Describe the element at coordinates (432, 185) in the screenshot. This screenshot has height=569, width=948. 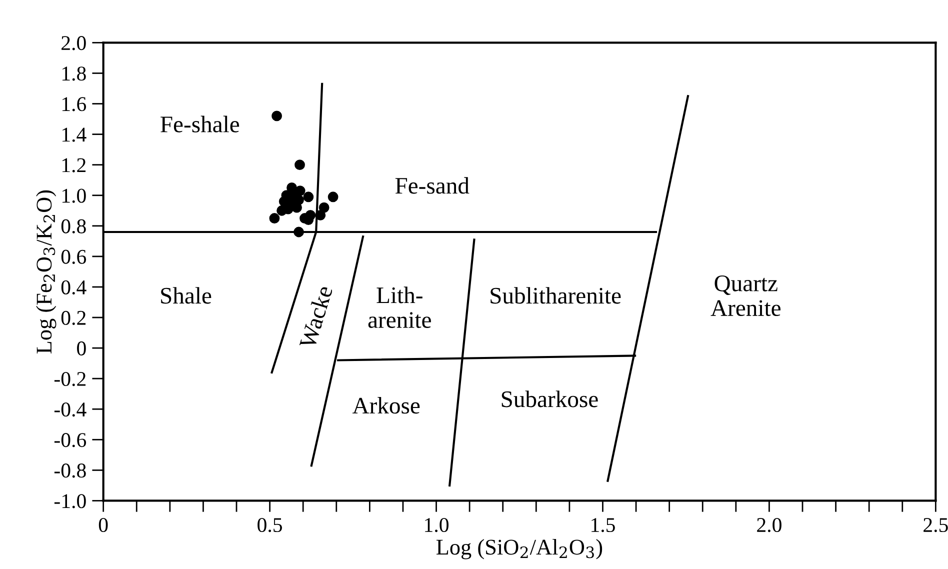
I see `annotation: Fe-sand` at that location.